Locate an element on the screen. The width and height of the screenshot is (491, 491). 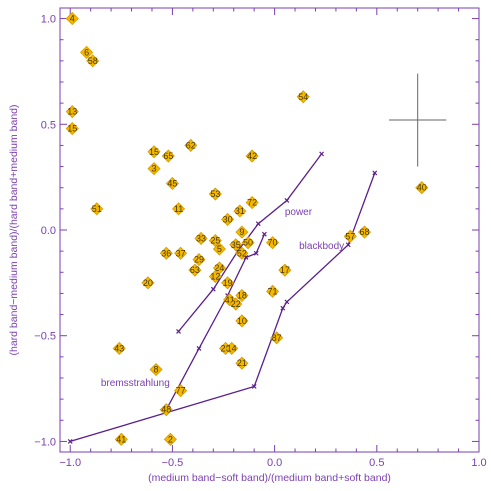
data-point: 2 is located at coordinates (170, 439).